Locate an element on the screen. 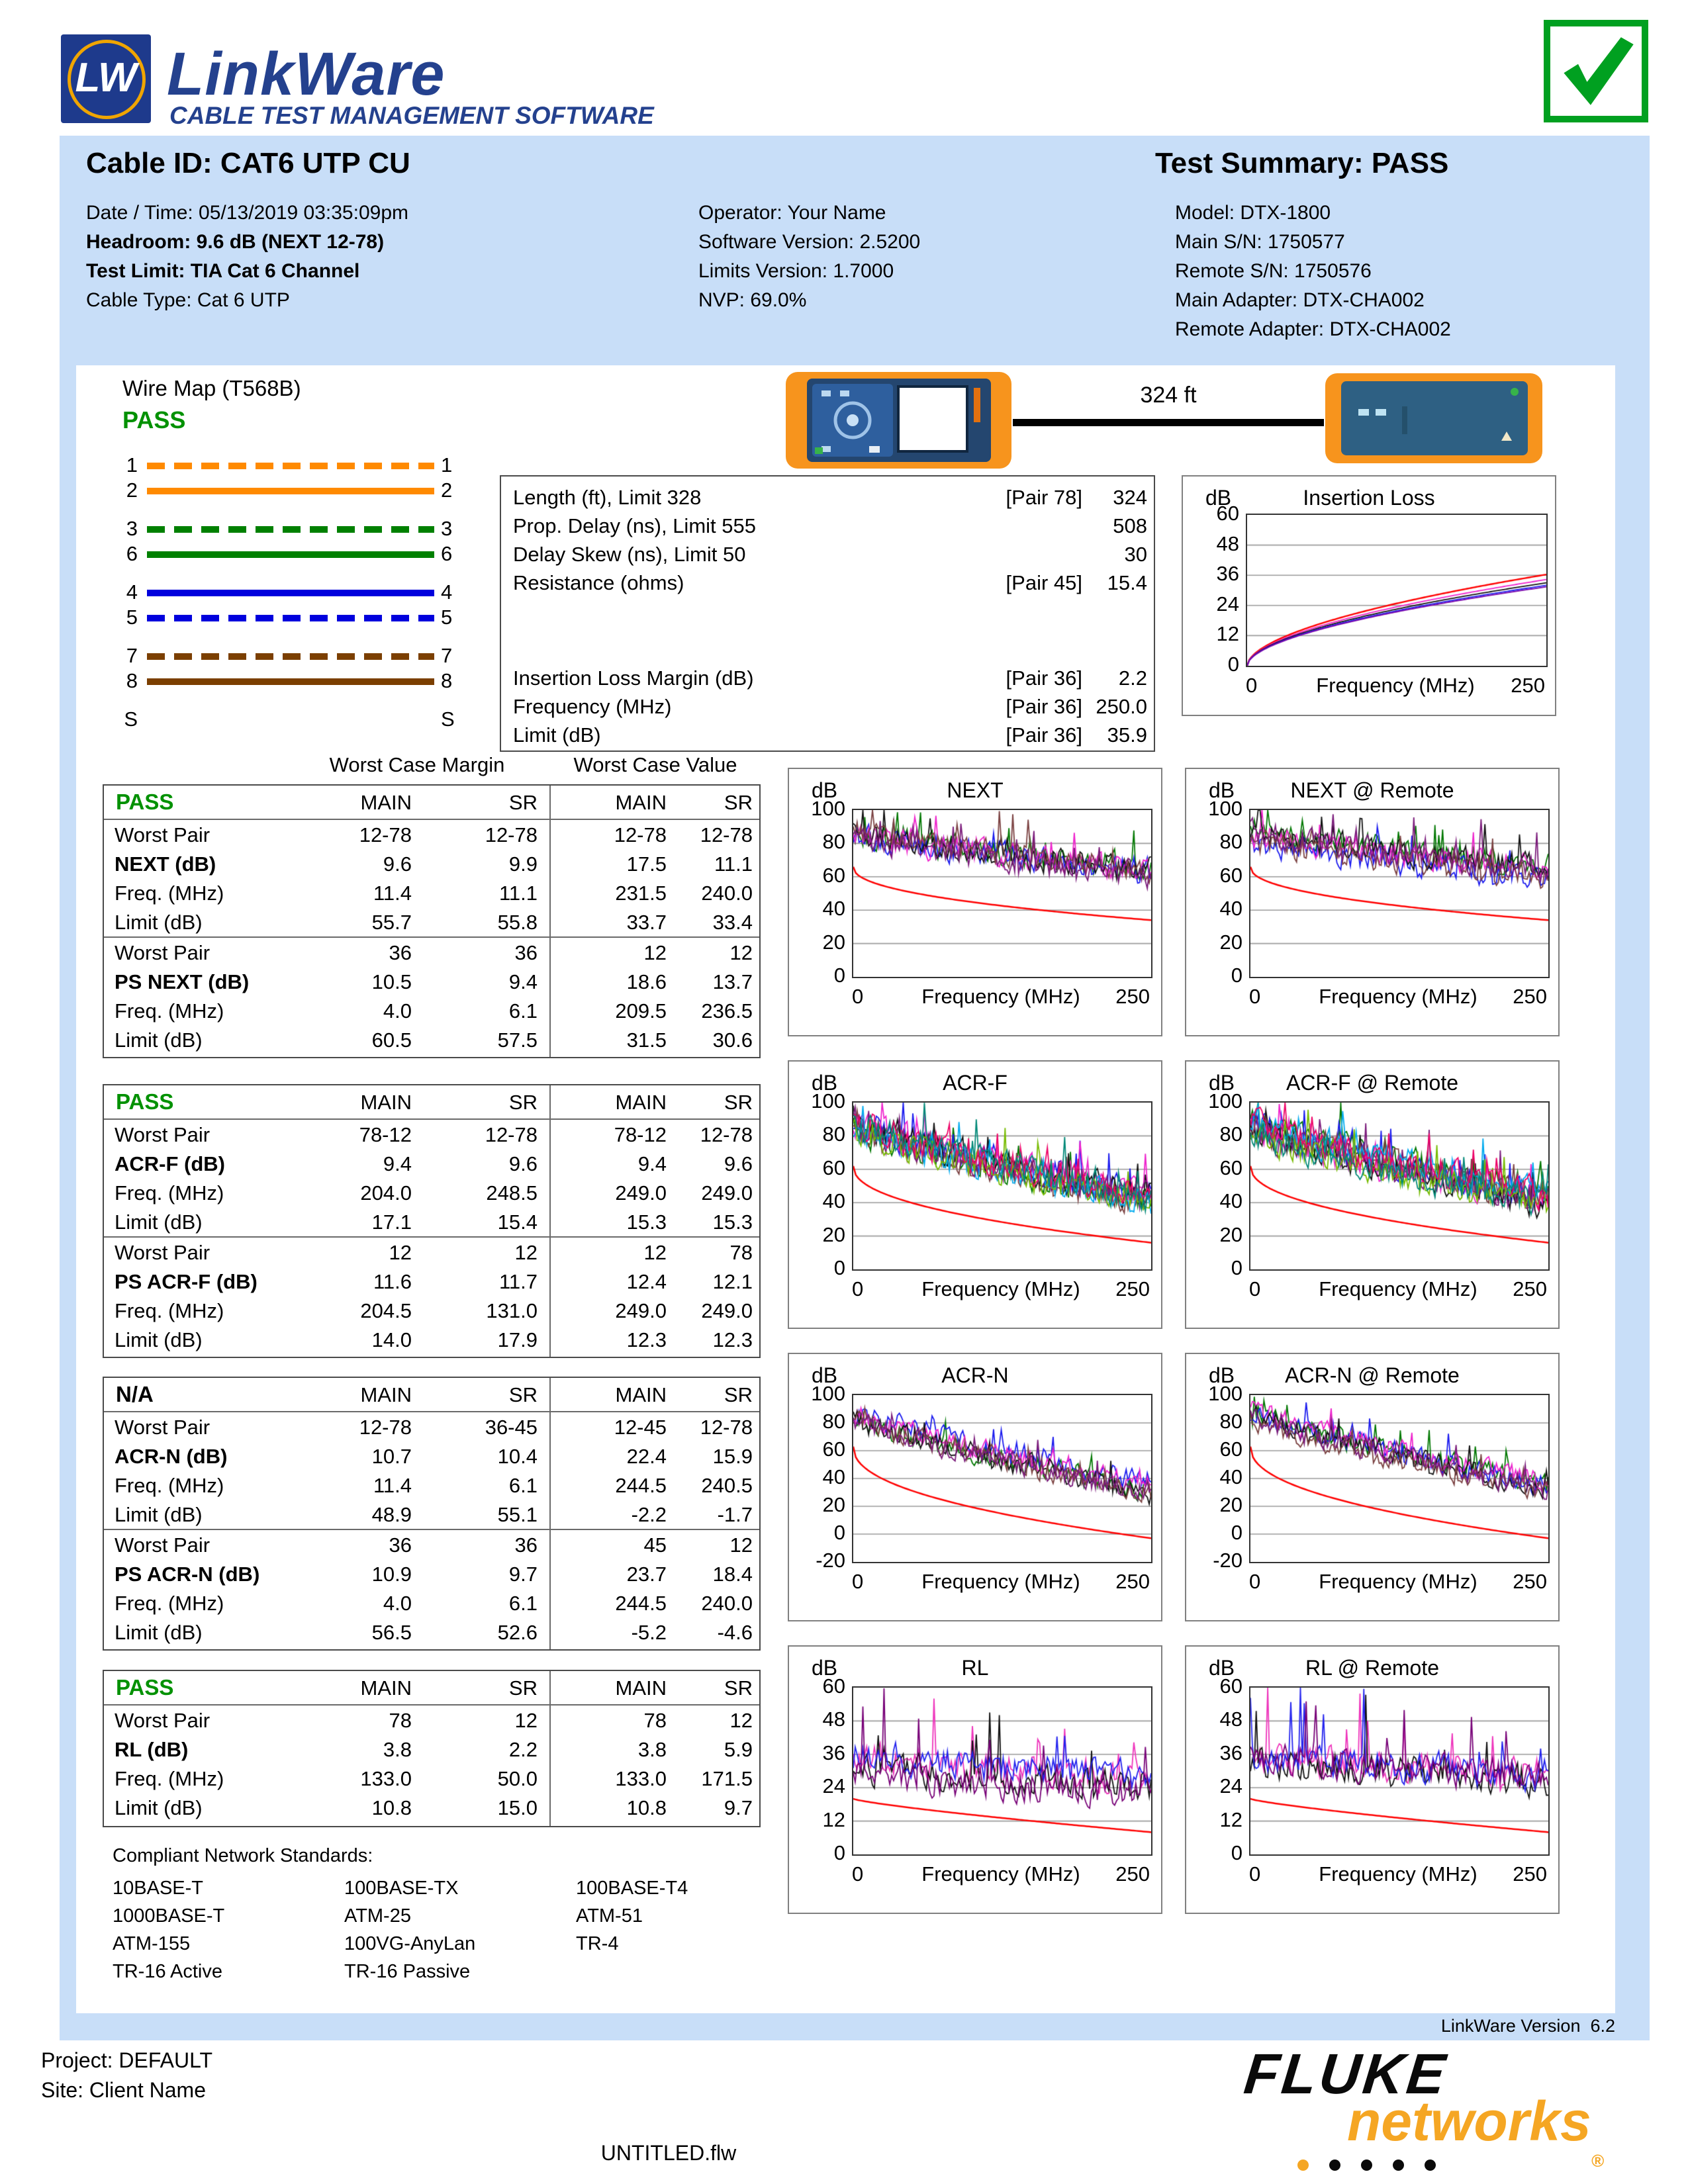 The height and width of the screenshot is (2184, 1688). table-row: Freq. (MHz) 4.0 6.1 209.5 236.5 is located at coordinates (431, 1011).